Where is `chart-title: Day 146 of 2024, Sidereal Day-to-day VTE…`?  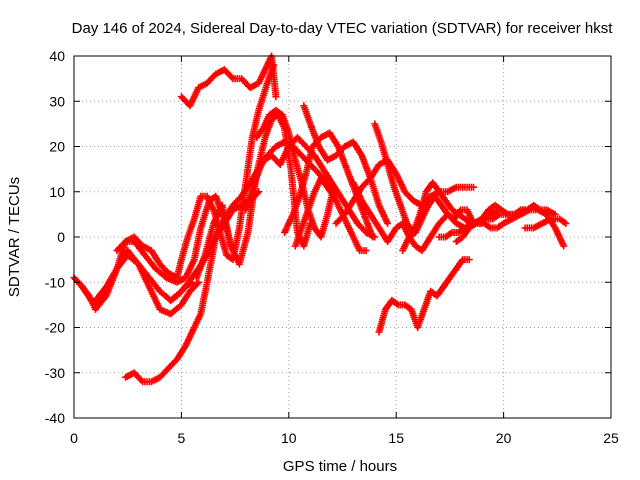
chart-title: Day 146 of 2024, Sidereal Day-to-day VTE… is located at coordinates (343, 28).